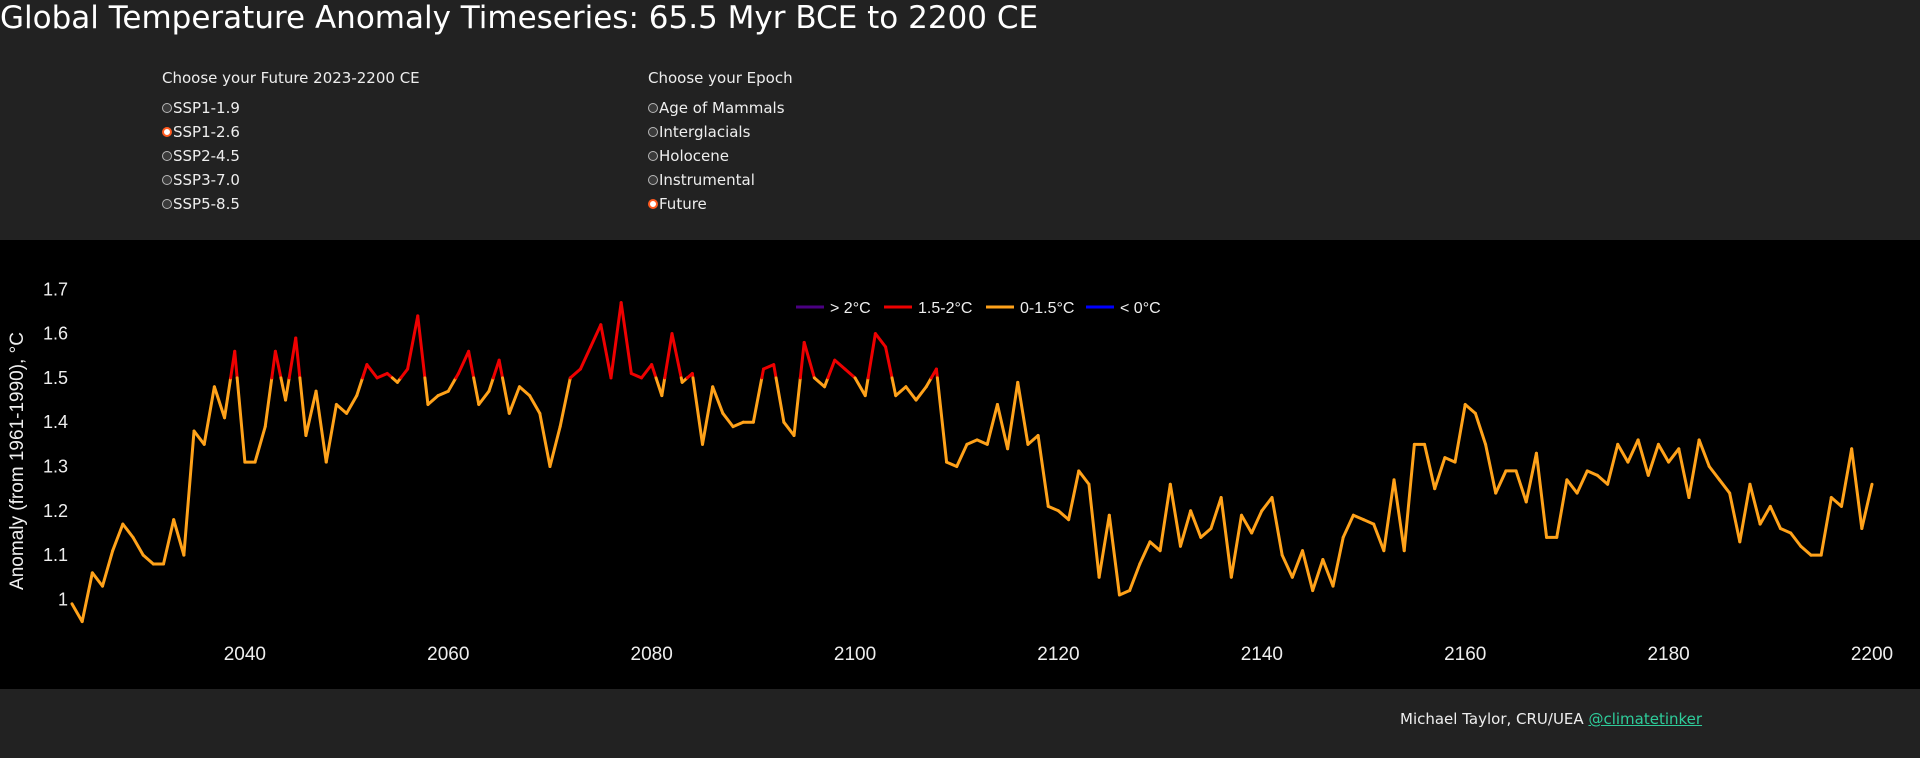 The width and height of the screenshot is (1920, 758). What do you see at coordinates (291, 132) in the screenshot?
I see `radio-option-ssp1-26: SSP1-2.6` at bounding box center [291, 132].